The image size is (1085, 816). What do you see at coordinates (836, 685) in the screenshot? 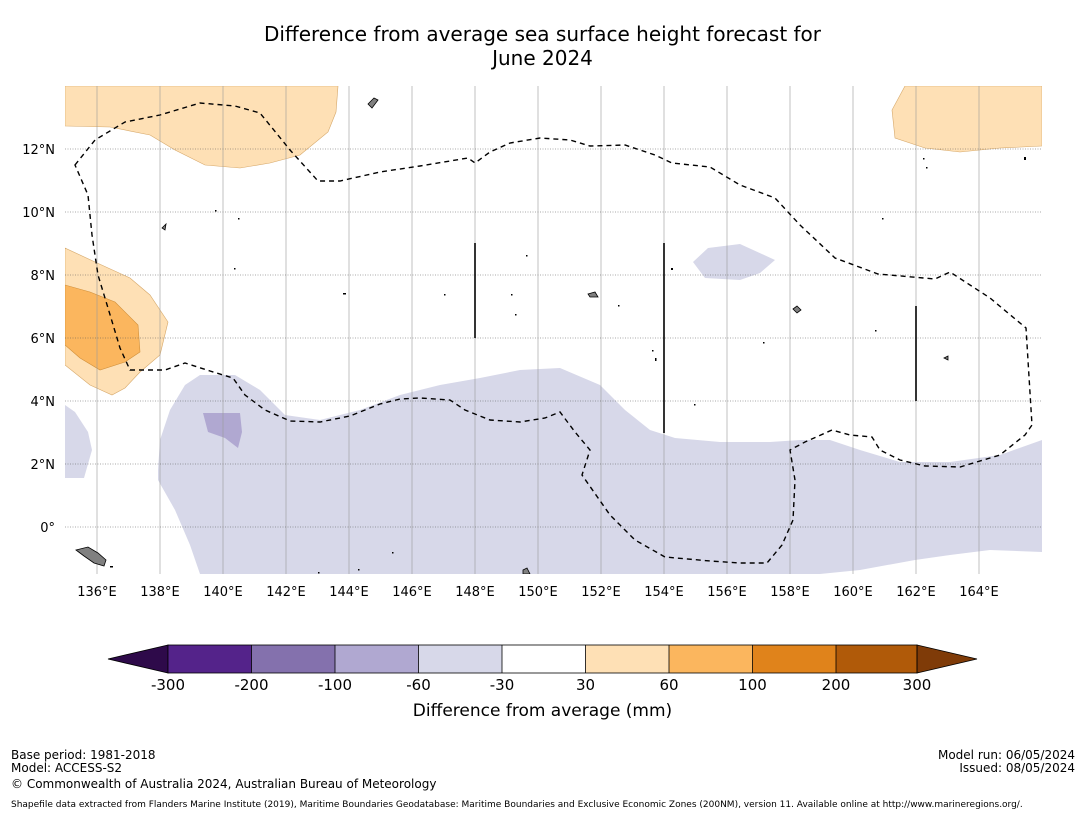
I see `colorbar-tick-label: 200` at bounding box center [836, 685].